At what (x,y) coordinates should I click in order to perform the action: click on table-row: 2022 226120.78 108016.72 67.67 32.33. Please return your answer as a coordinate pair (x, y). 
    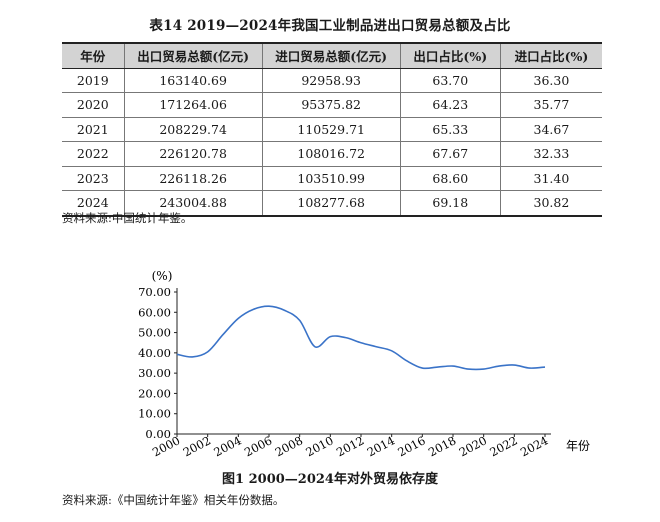
    Looking at the image, I should click on (332, 154).